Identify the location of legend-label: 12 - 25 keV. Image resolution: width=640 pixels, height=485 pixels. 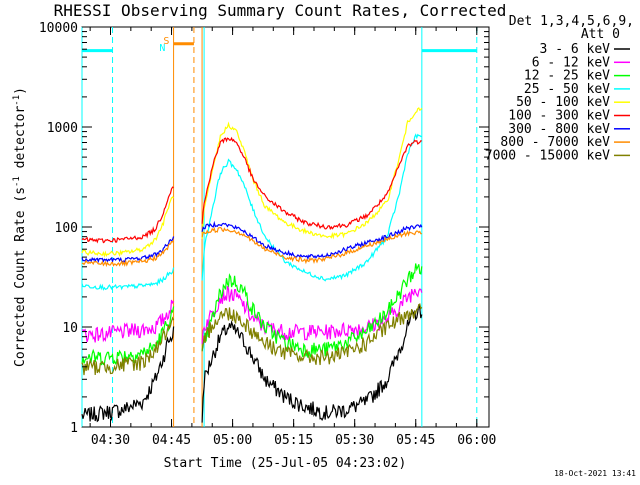
(567, 76).